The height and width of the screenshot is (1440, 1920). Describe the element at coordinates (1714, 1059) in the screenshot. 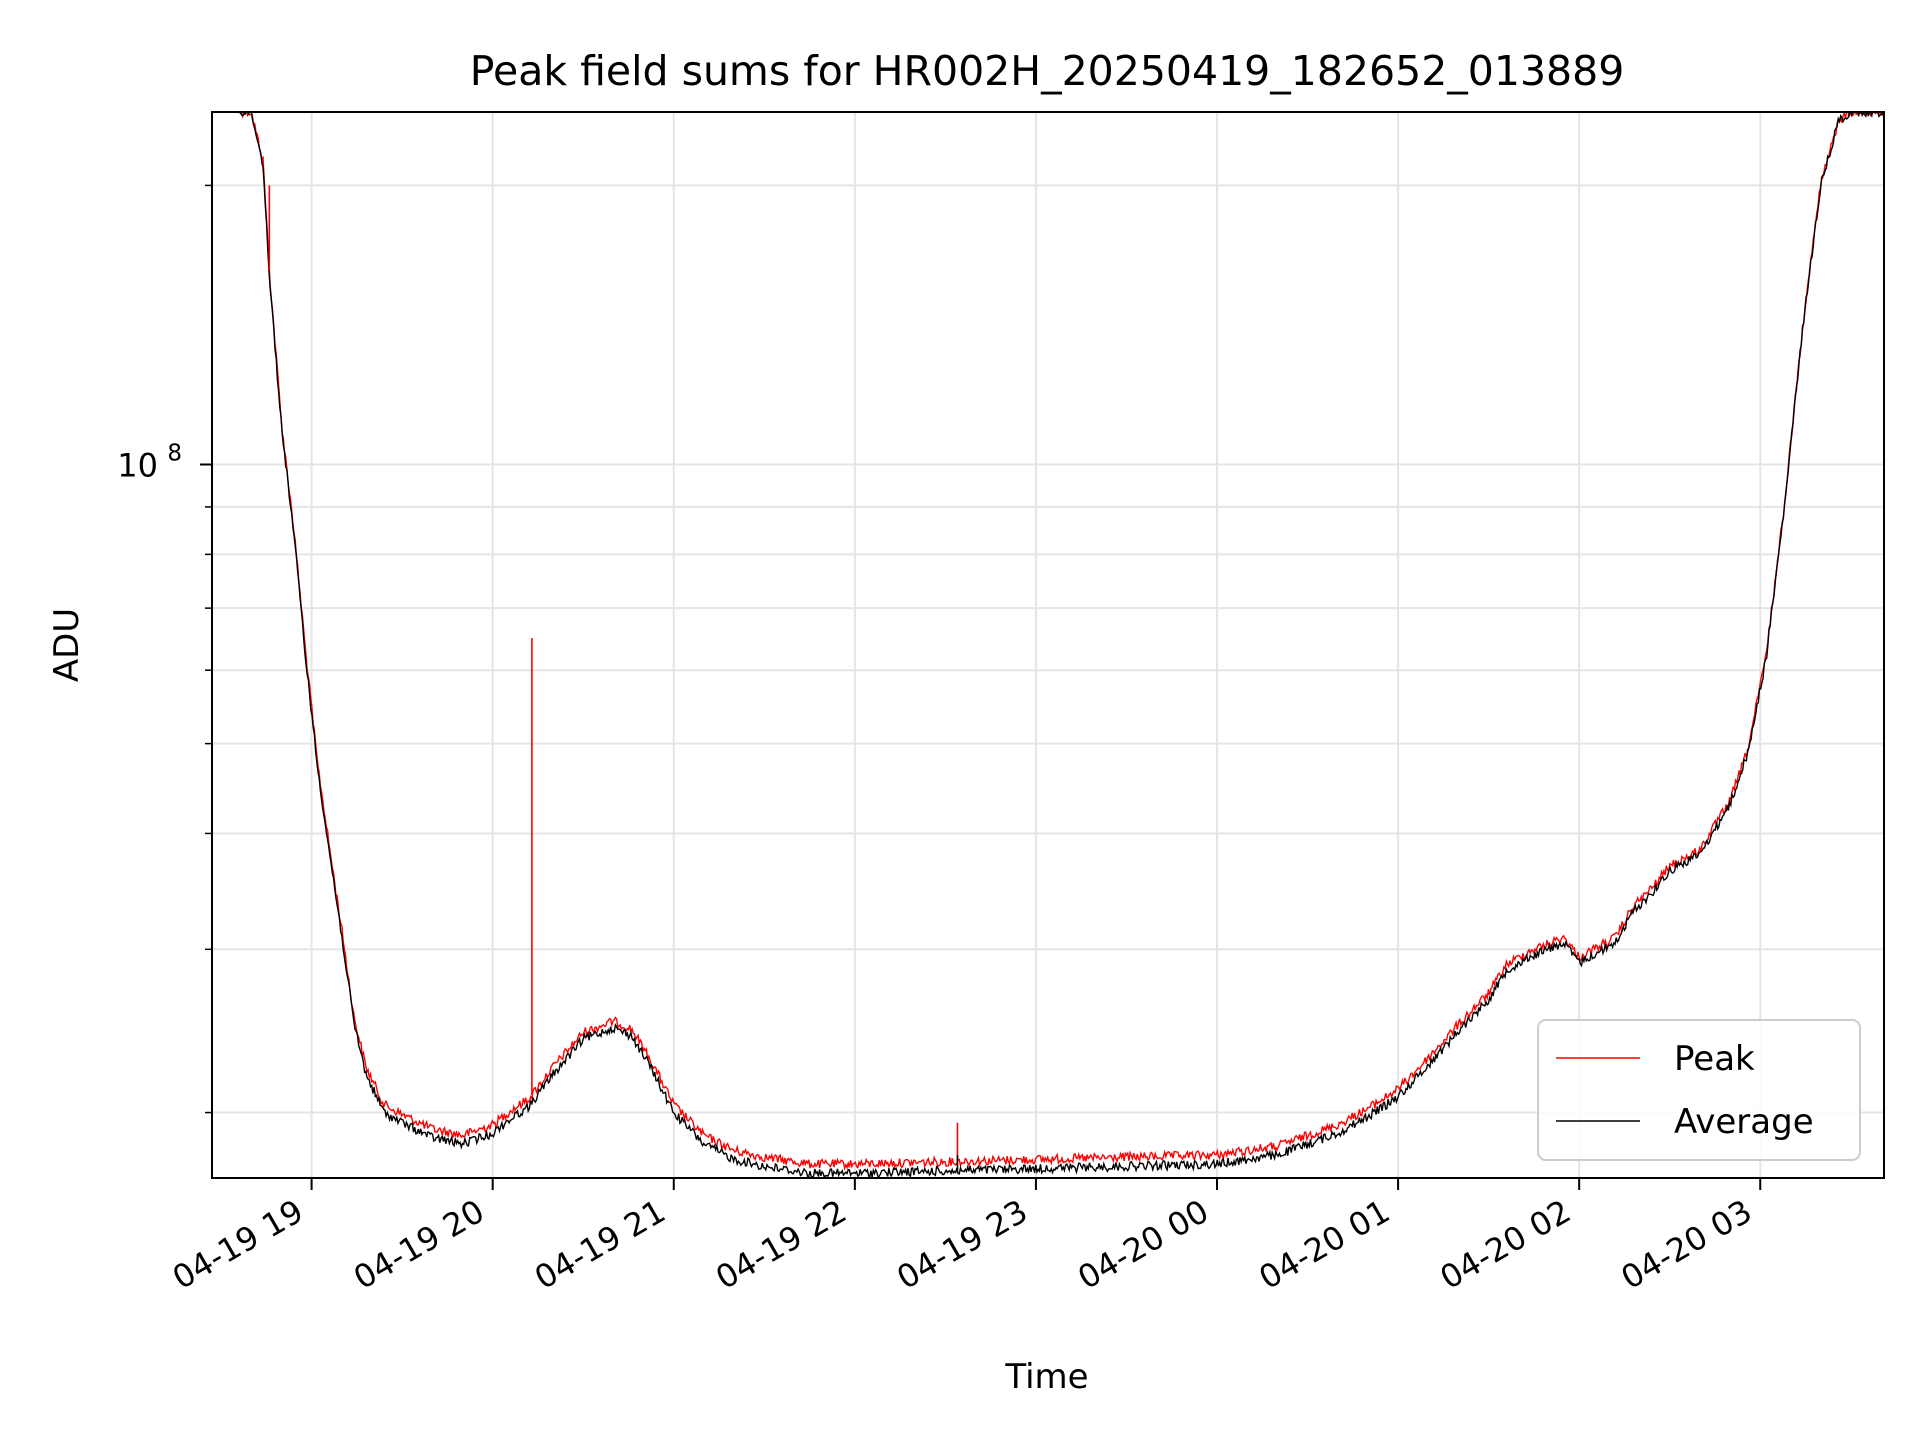

I see `legend-peak-label: Peak` at that location.